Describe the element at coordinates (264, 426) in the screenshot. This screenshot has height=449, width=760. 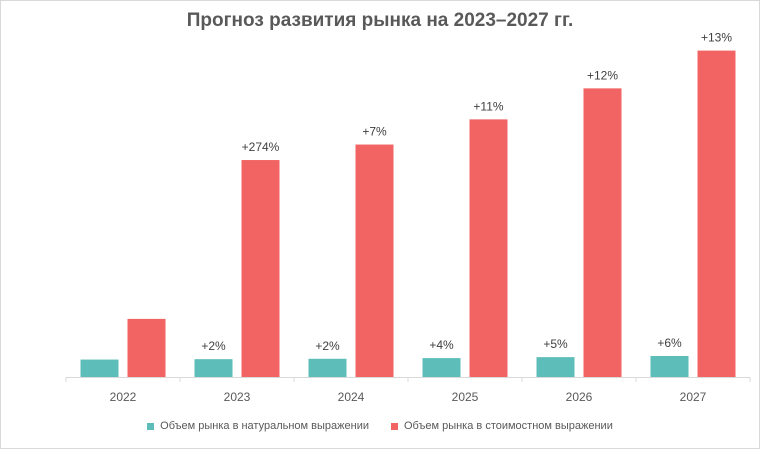
I see `legend-label-volume: Объем рынка в натуральном выражении` at that location.